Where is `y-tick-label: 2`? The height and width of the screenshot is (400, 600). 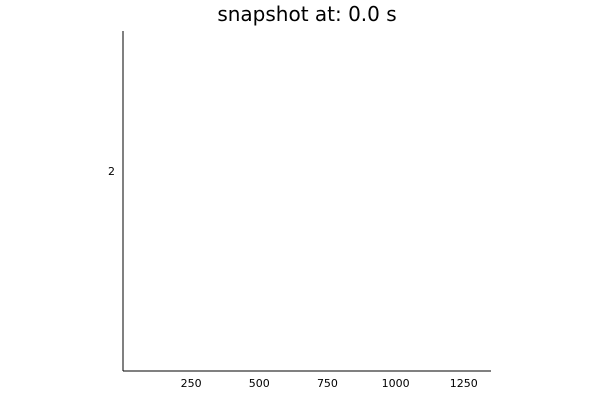
y-tick-label: 2 is located at coordinates (111, 171).